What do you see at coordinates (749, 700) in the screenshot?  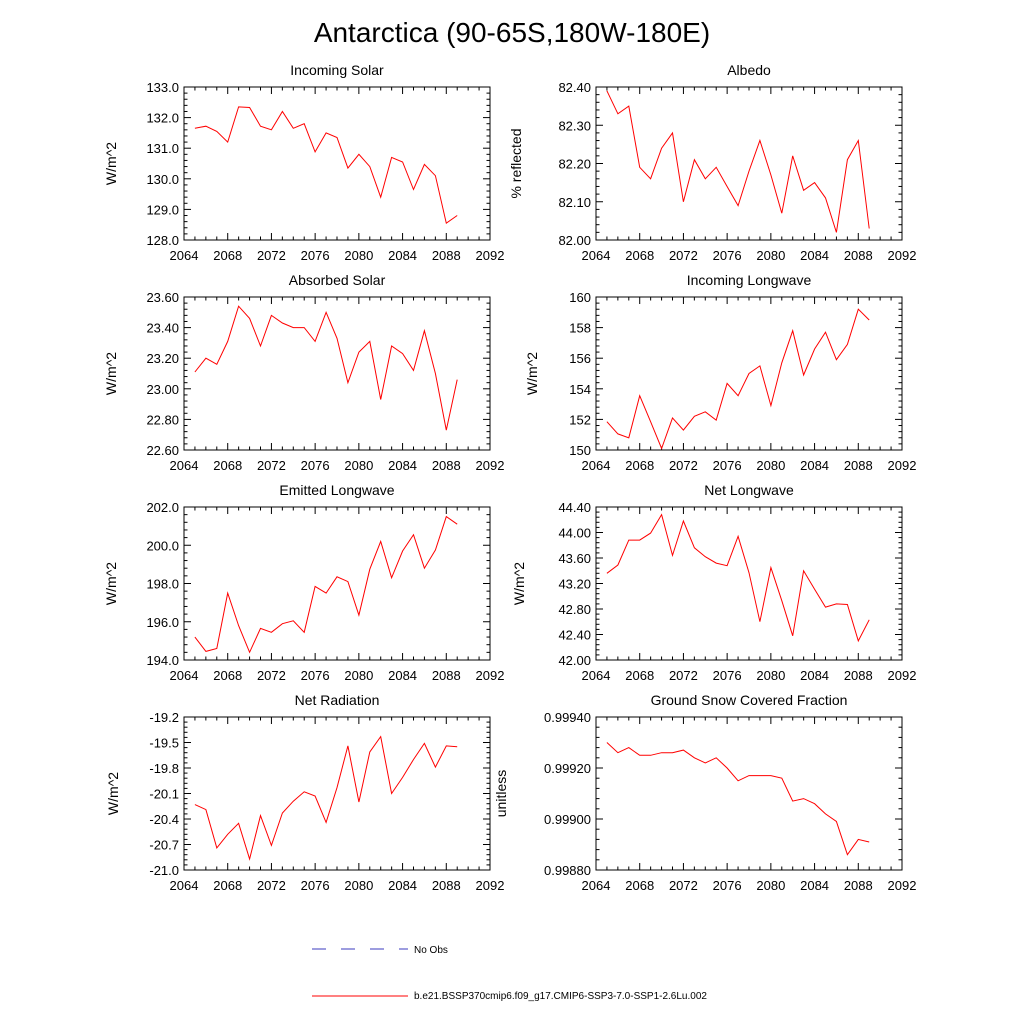 I see `panel-title: Ground Snow Covered Fraction` at bounding box center [749, 700].